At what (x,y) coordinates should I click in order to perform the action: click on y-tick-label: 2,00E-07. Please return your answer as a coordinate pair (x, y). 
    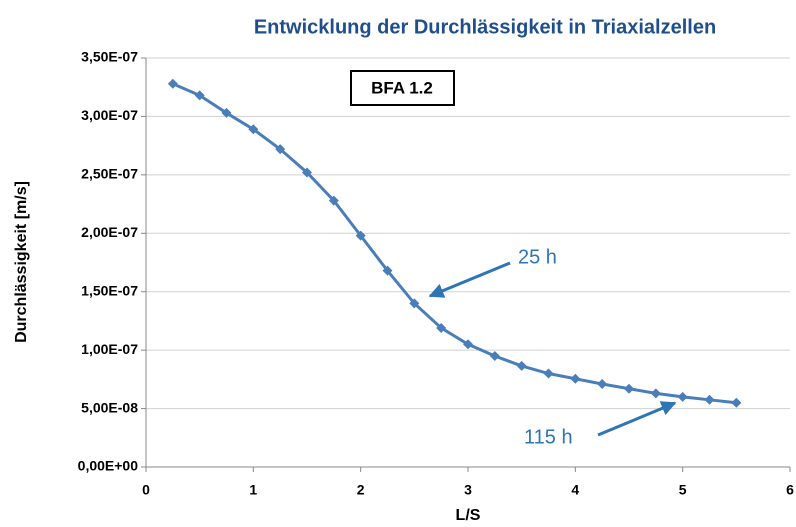
    Looking at the image, I should click on (109, 232).